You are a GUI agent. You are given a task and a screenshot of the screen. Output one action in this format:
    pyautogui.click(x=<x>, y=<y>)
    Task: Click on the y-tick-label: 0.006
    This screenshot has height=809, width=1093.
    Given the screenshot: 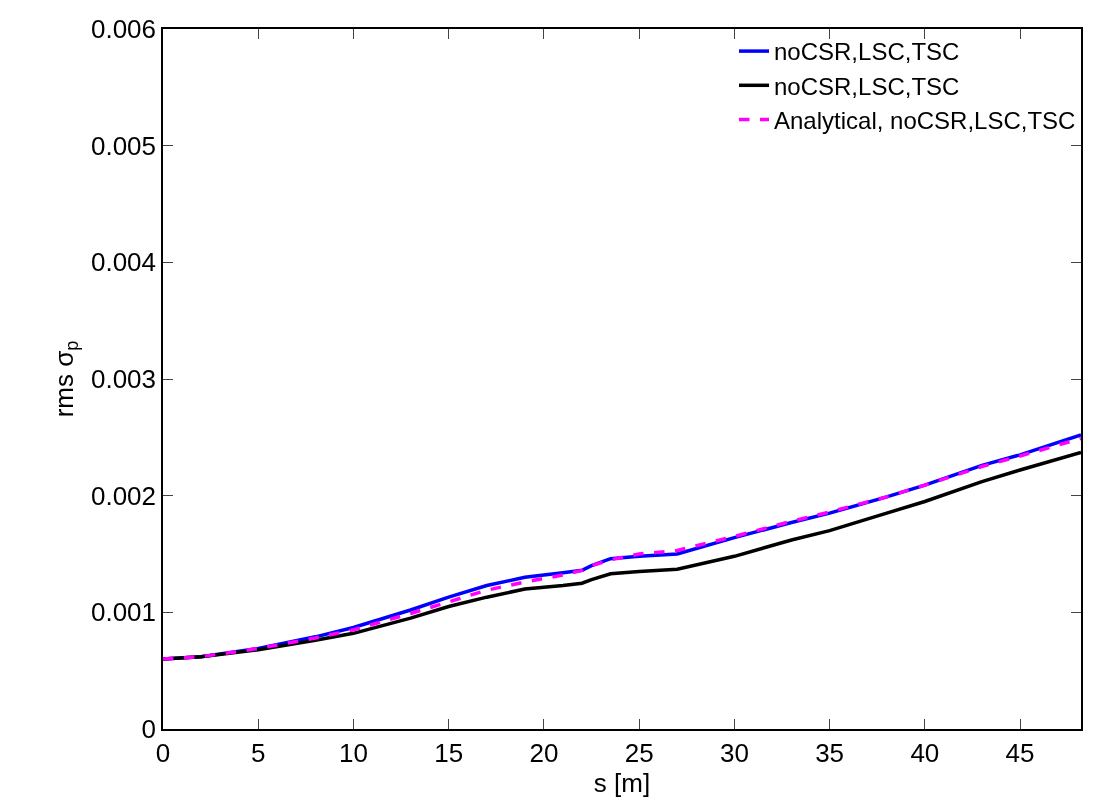 What is the action you would take?
    pyautogui.click(x=123, y=29)
    